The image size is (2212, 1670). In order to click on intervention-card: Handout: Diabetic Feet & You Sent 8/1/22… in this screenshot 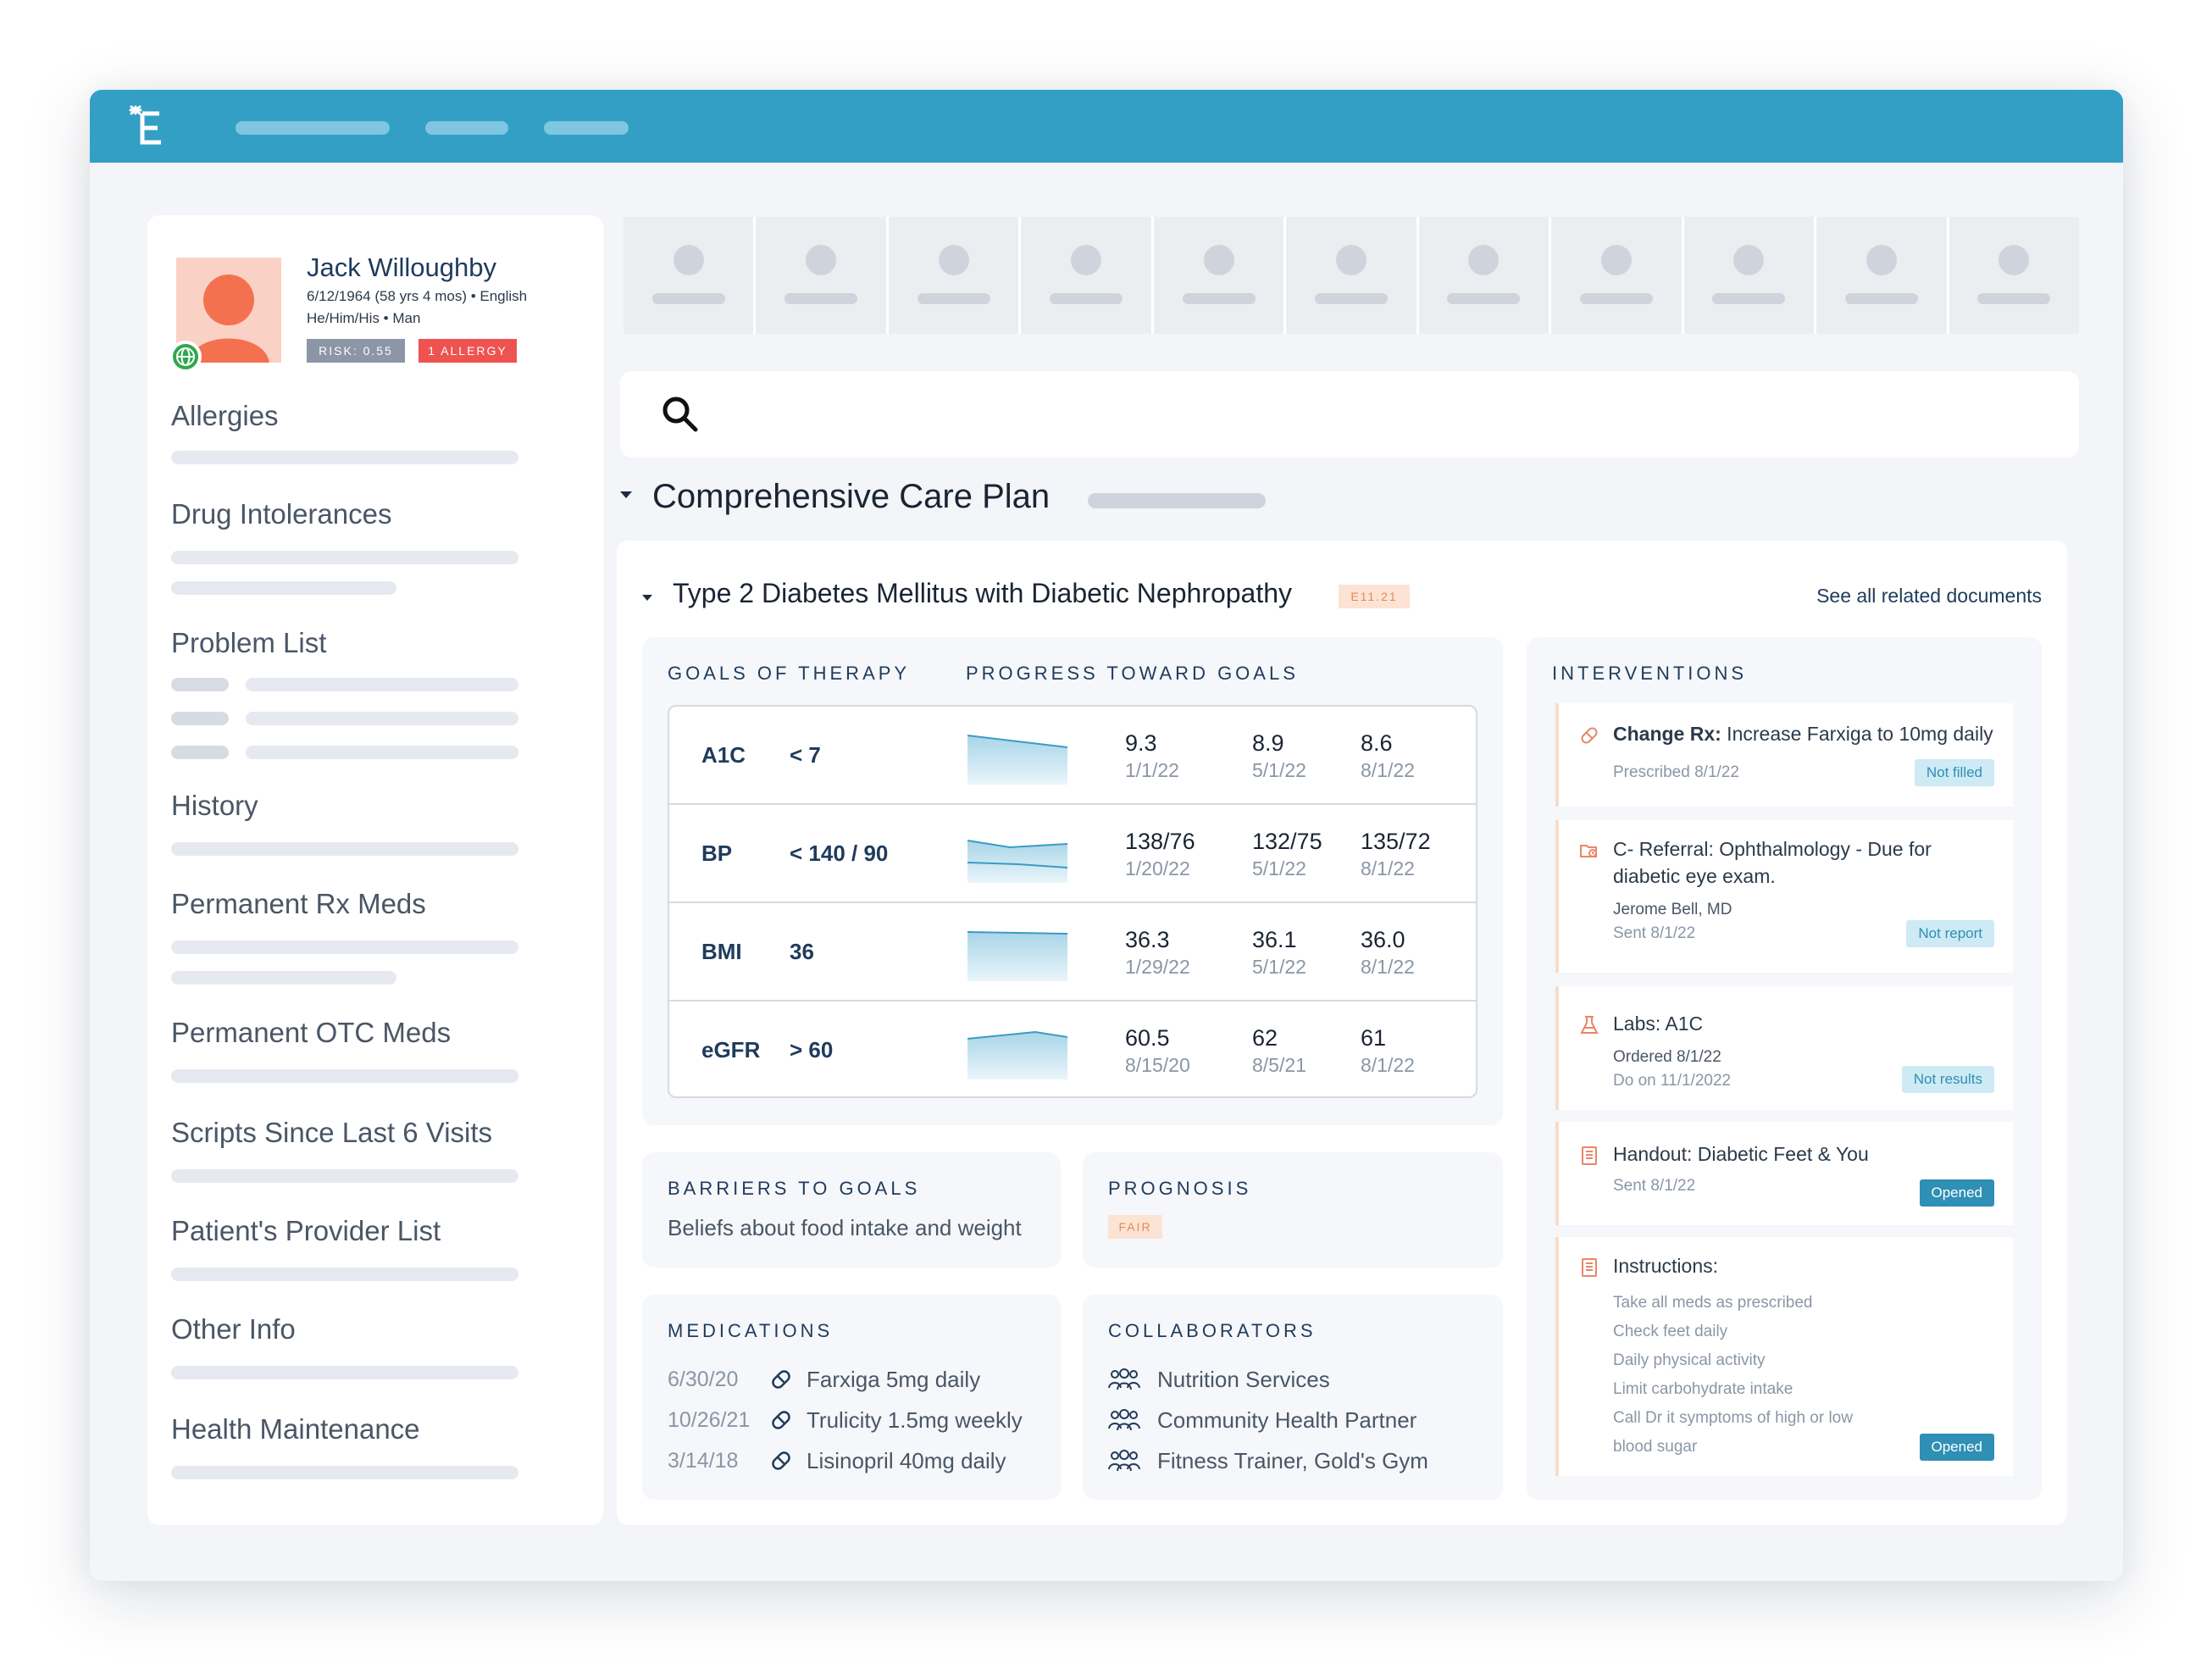, I will do `click(1784, 1173)`.